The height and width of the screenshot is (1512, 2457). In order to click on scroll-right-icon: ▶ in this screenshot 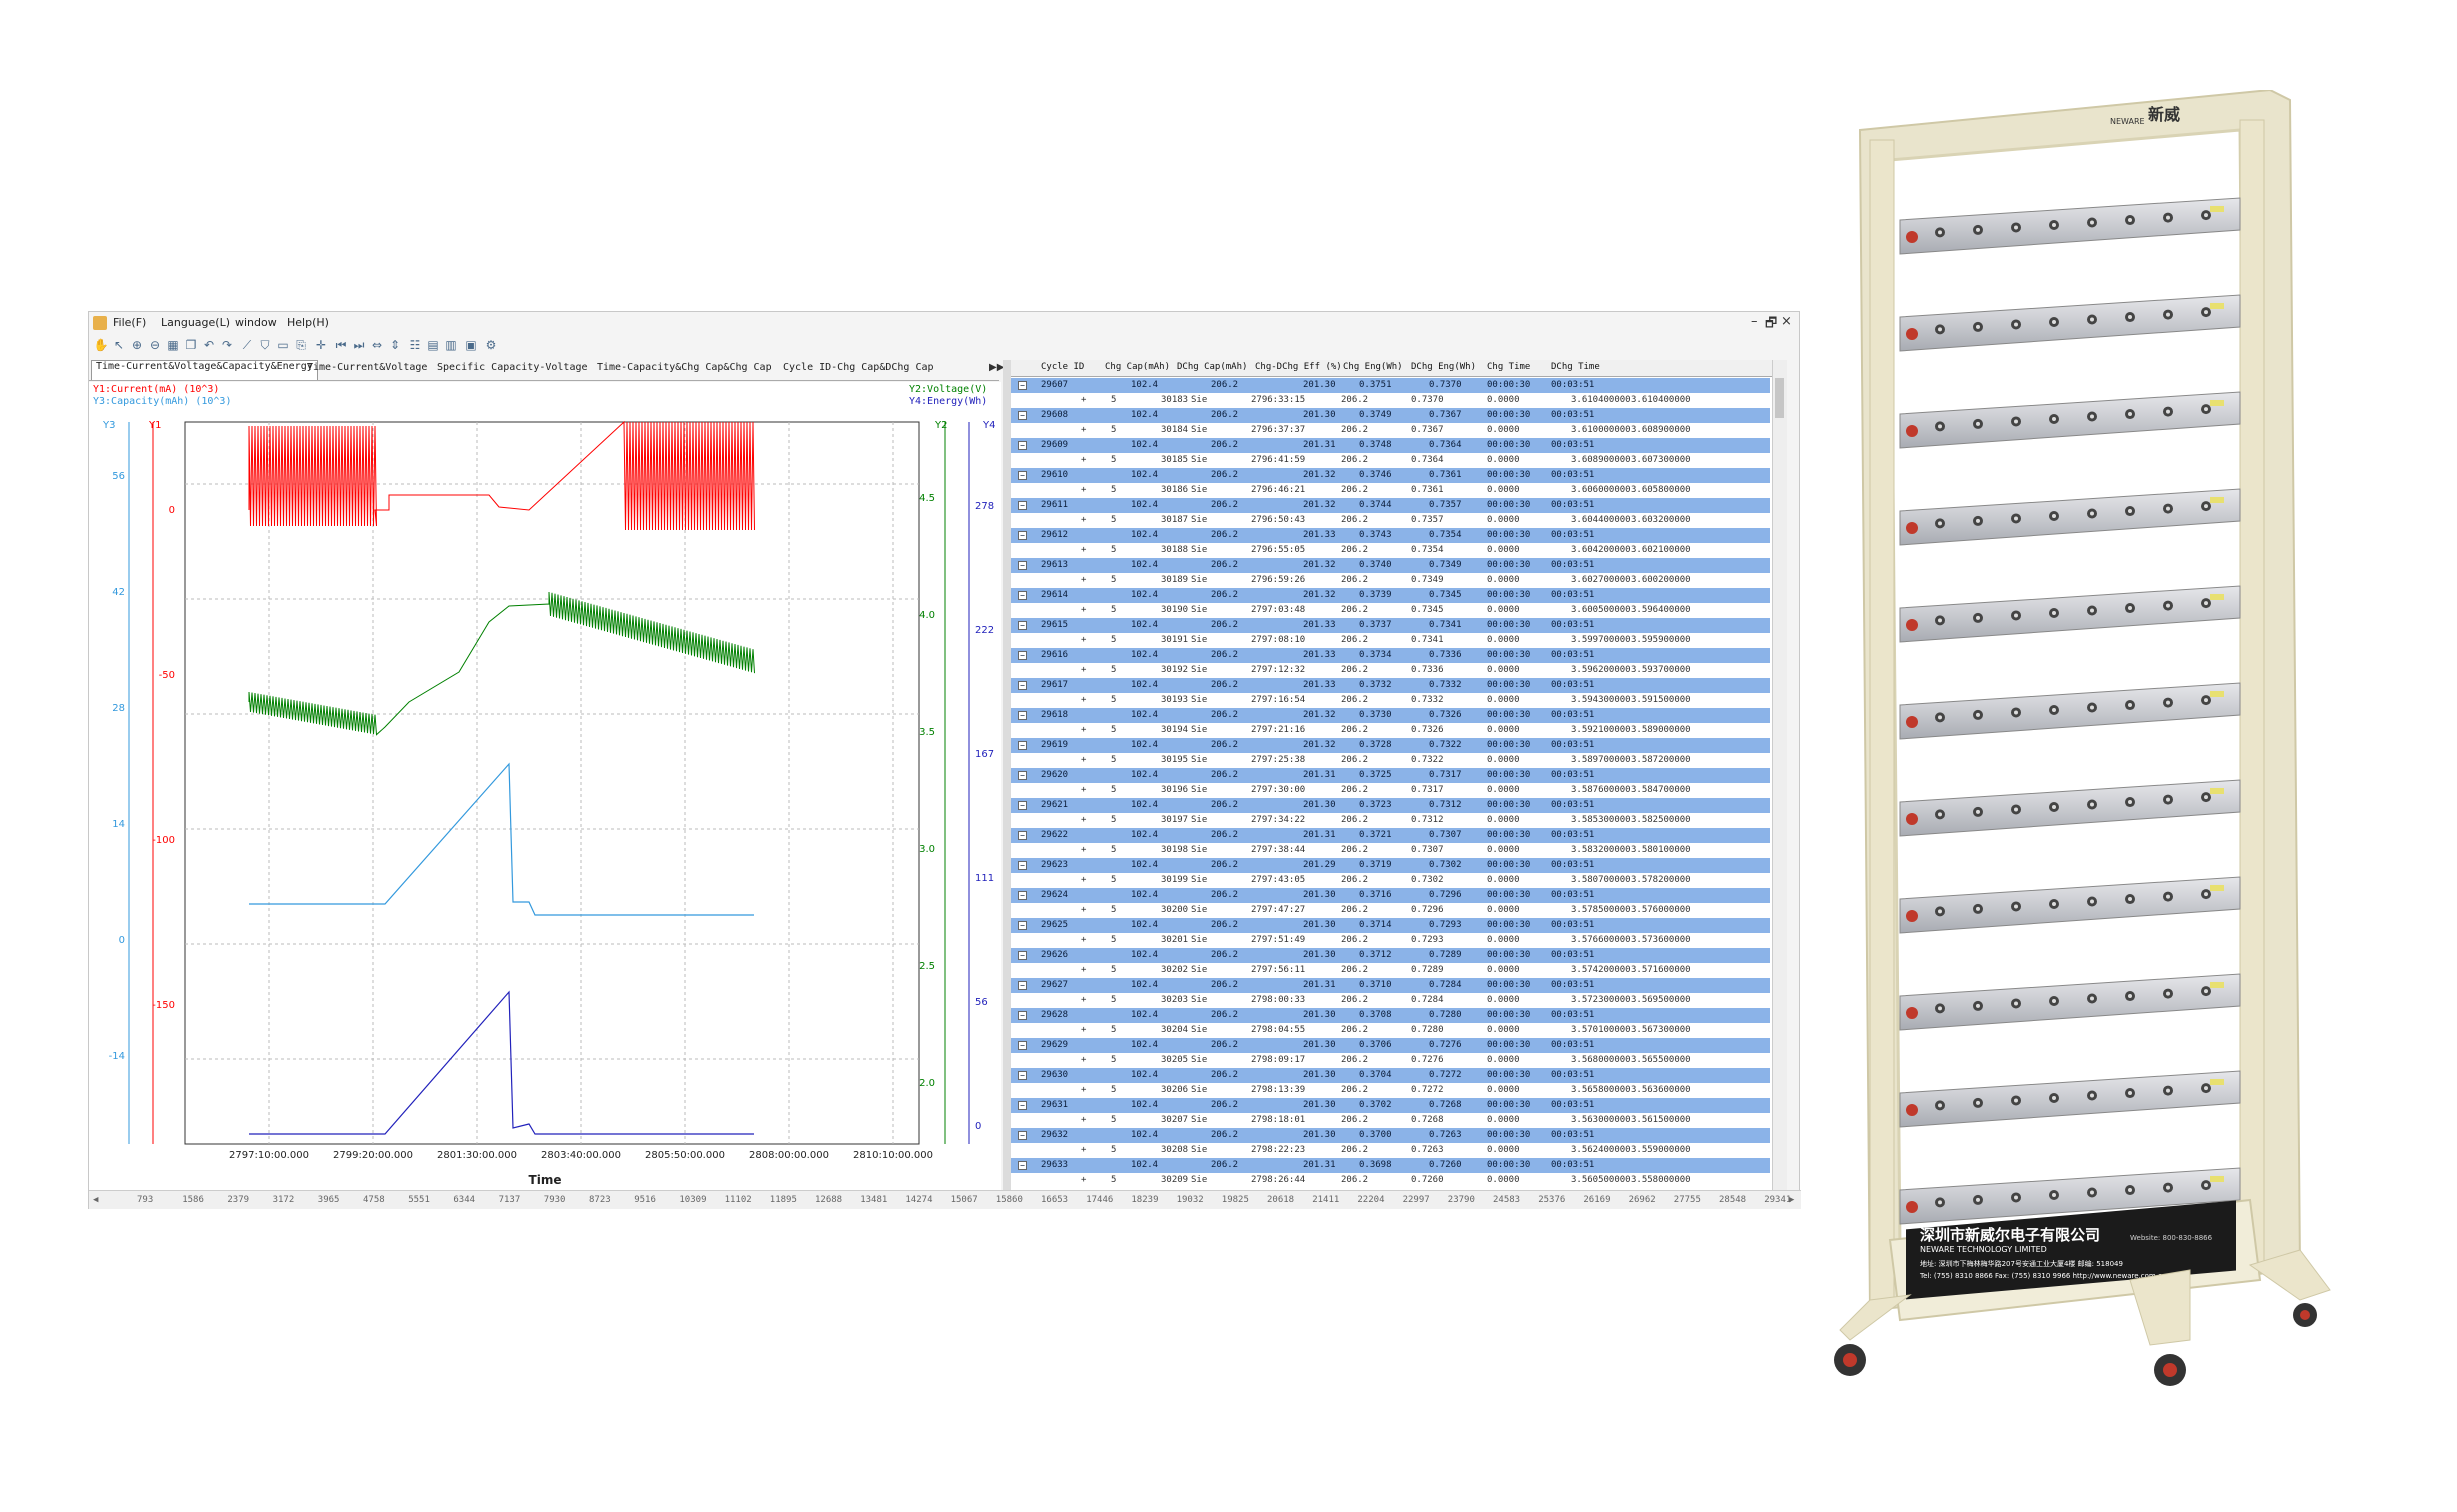, I will do `click(1792, 1200)`.